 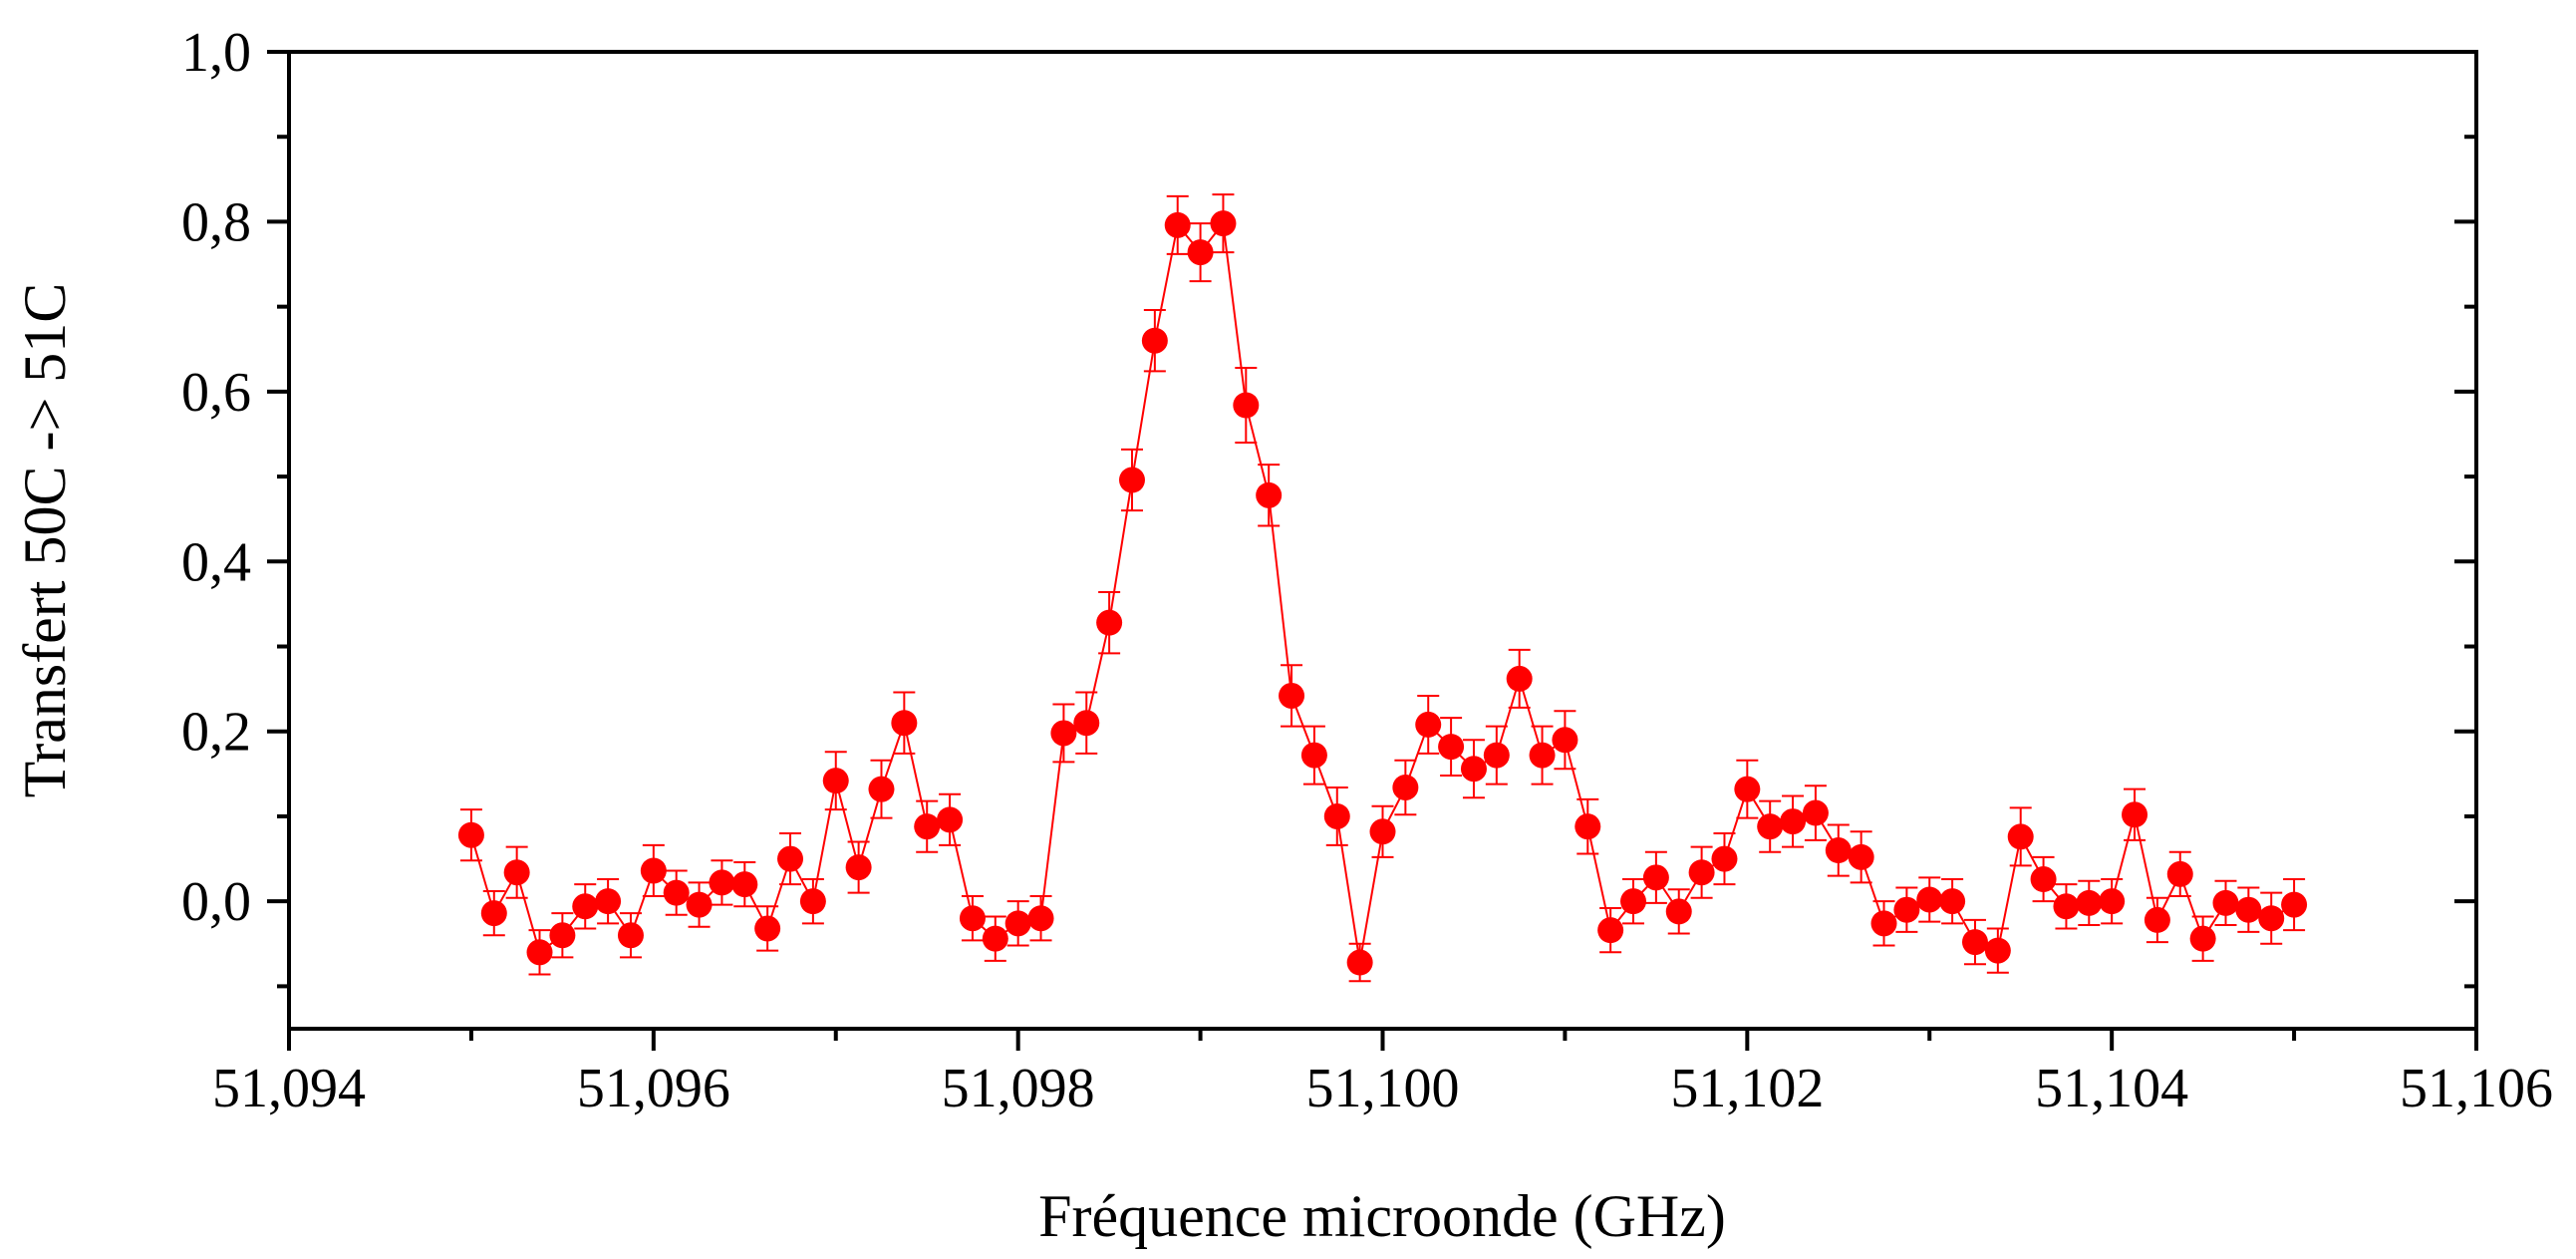 I want to click on x-tick-label: 51,094, so click(x=289, y=1088).